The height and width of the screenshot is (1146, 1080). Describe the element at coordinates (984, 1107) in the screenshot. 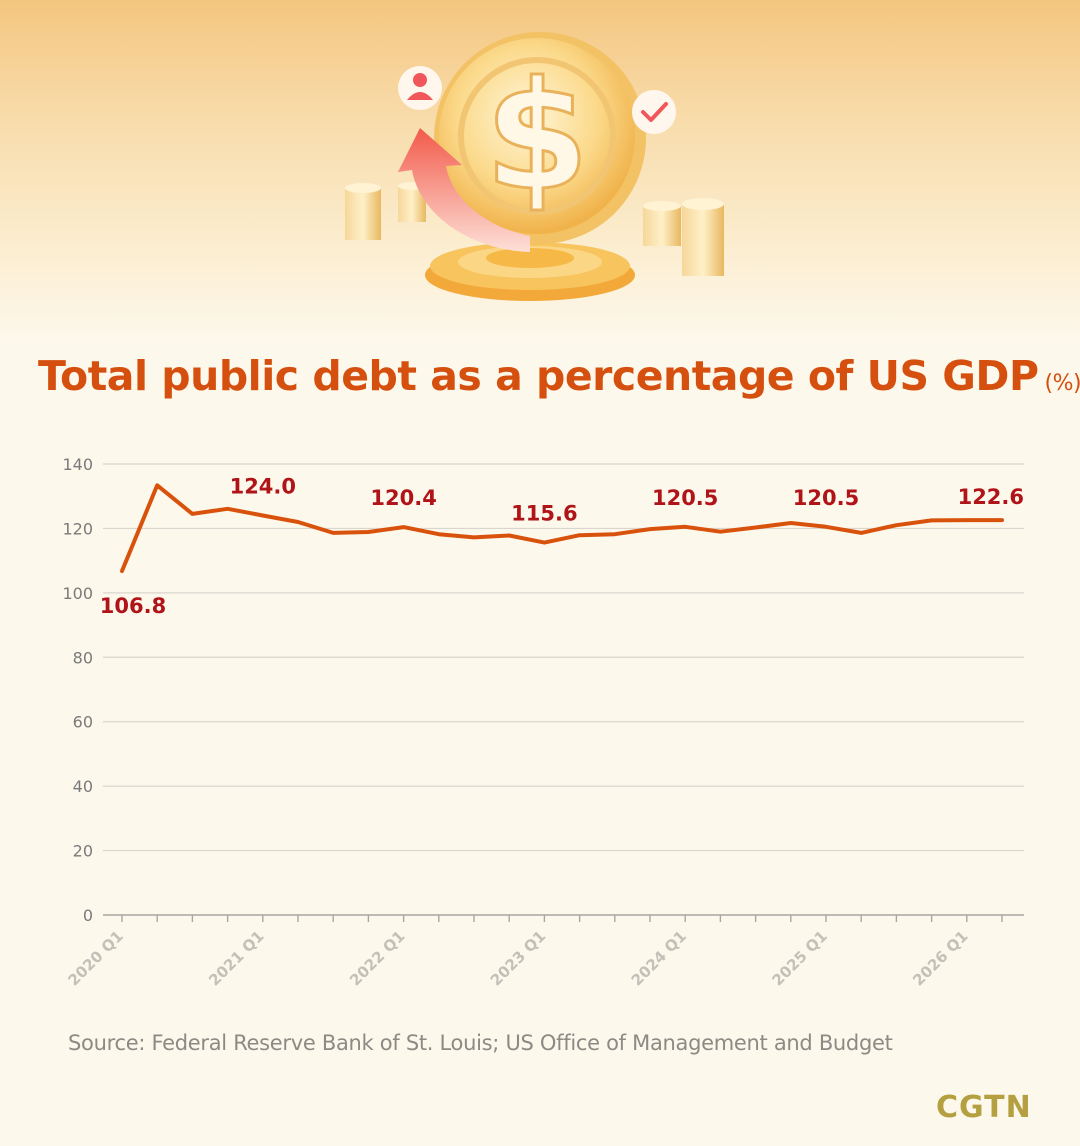

I see `cgtn-logo: CGTN` at that location.